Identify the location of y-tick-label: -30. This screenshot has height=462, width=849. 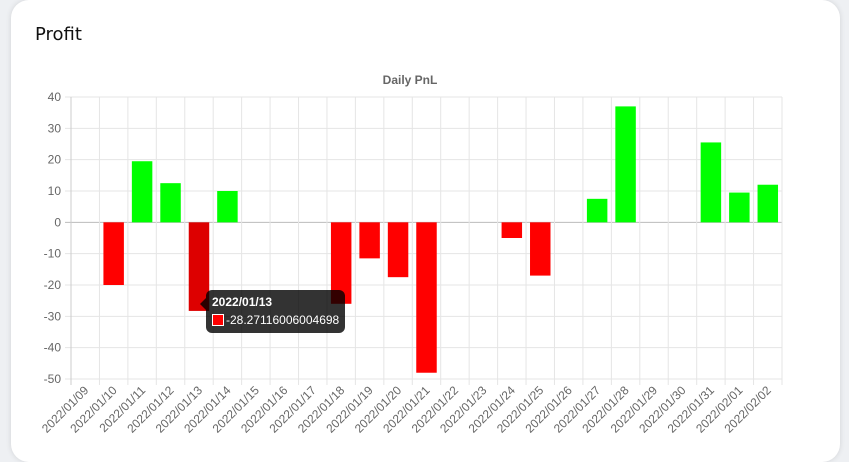
(53, 316).